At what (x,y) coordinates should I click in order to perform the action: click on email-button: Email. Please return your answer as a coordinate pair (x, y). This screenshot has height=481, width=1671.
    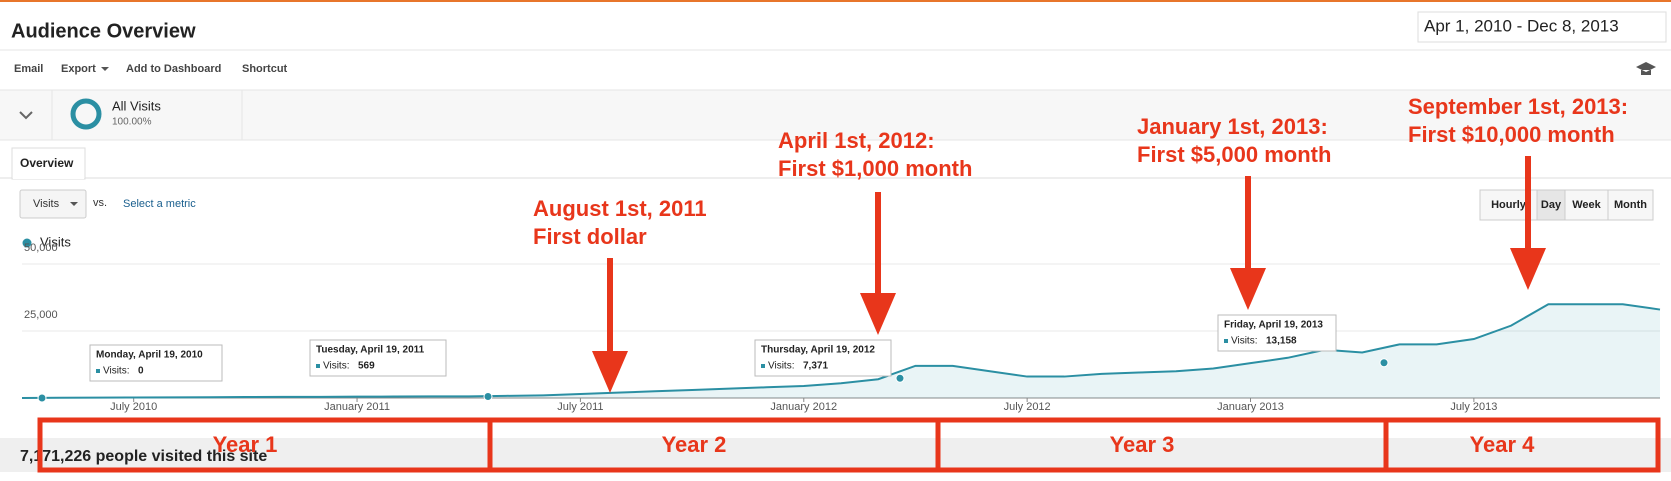
    Looking at the image, I should click on (28, 69).